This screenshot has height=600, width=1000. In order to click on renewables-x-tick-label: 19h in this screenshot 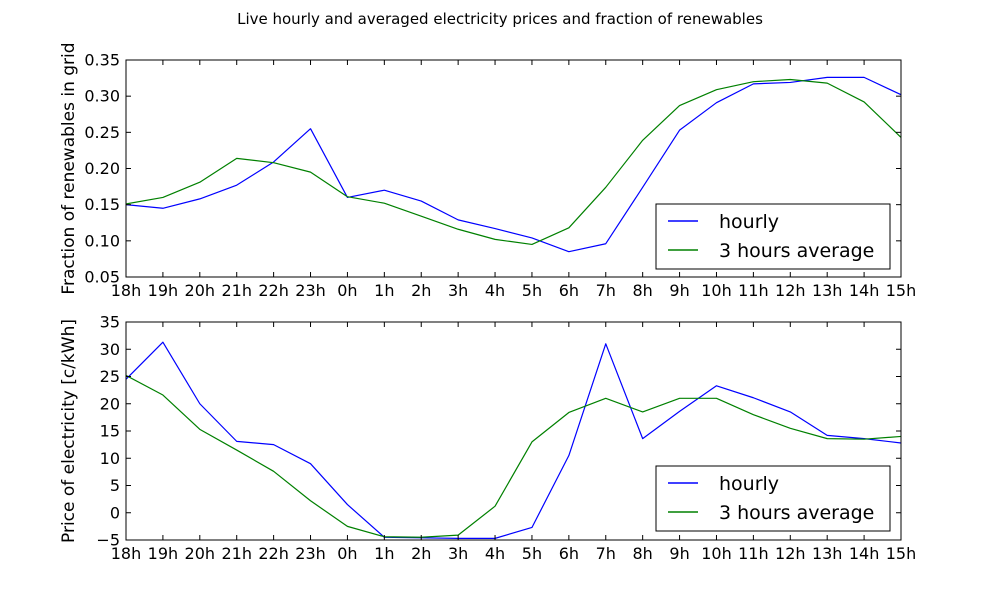, I will do `click(163, 290)`.